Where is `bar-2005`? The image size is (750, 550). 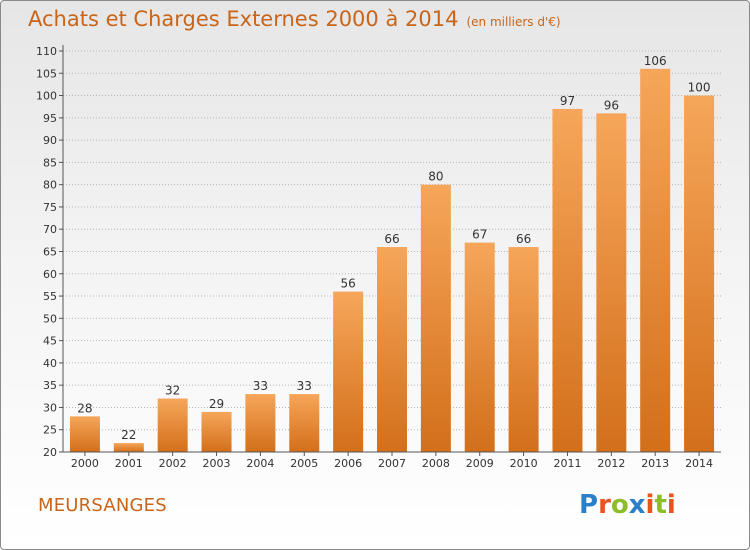
bar-2005 is located at coordinates (304, 423).